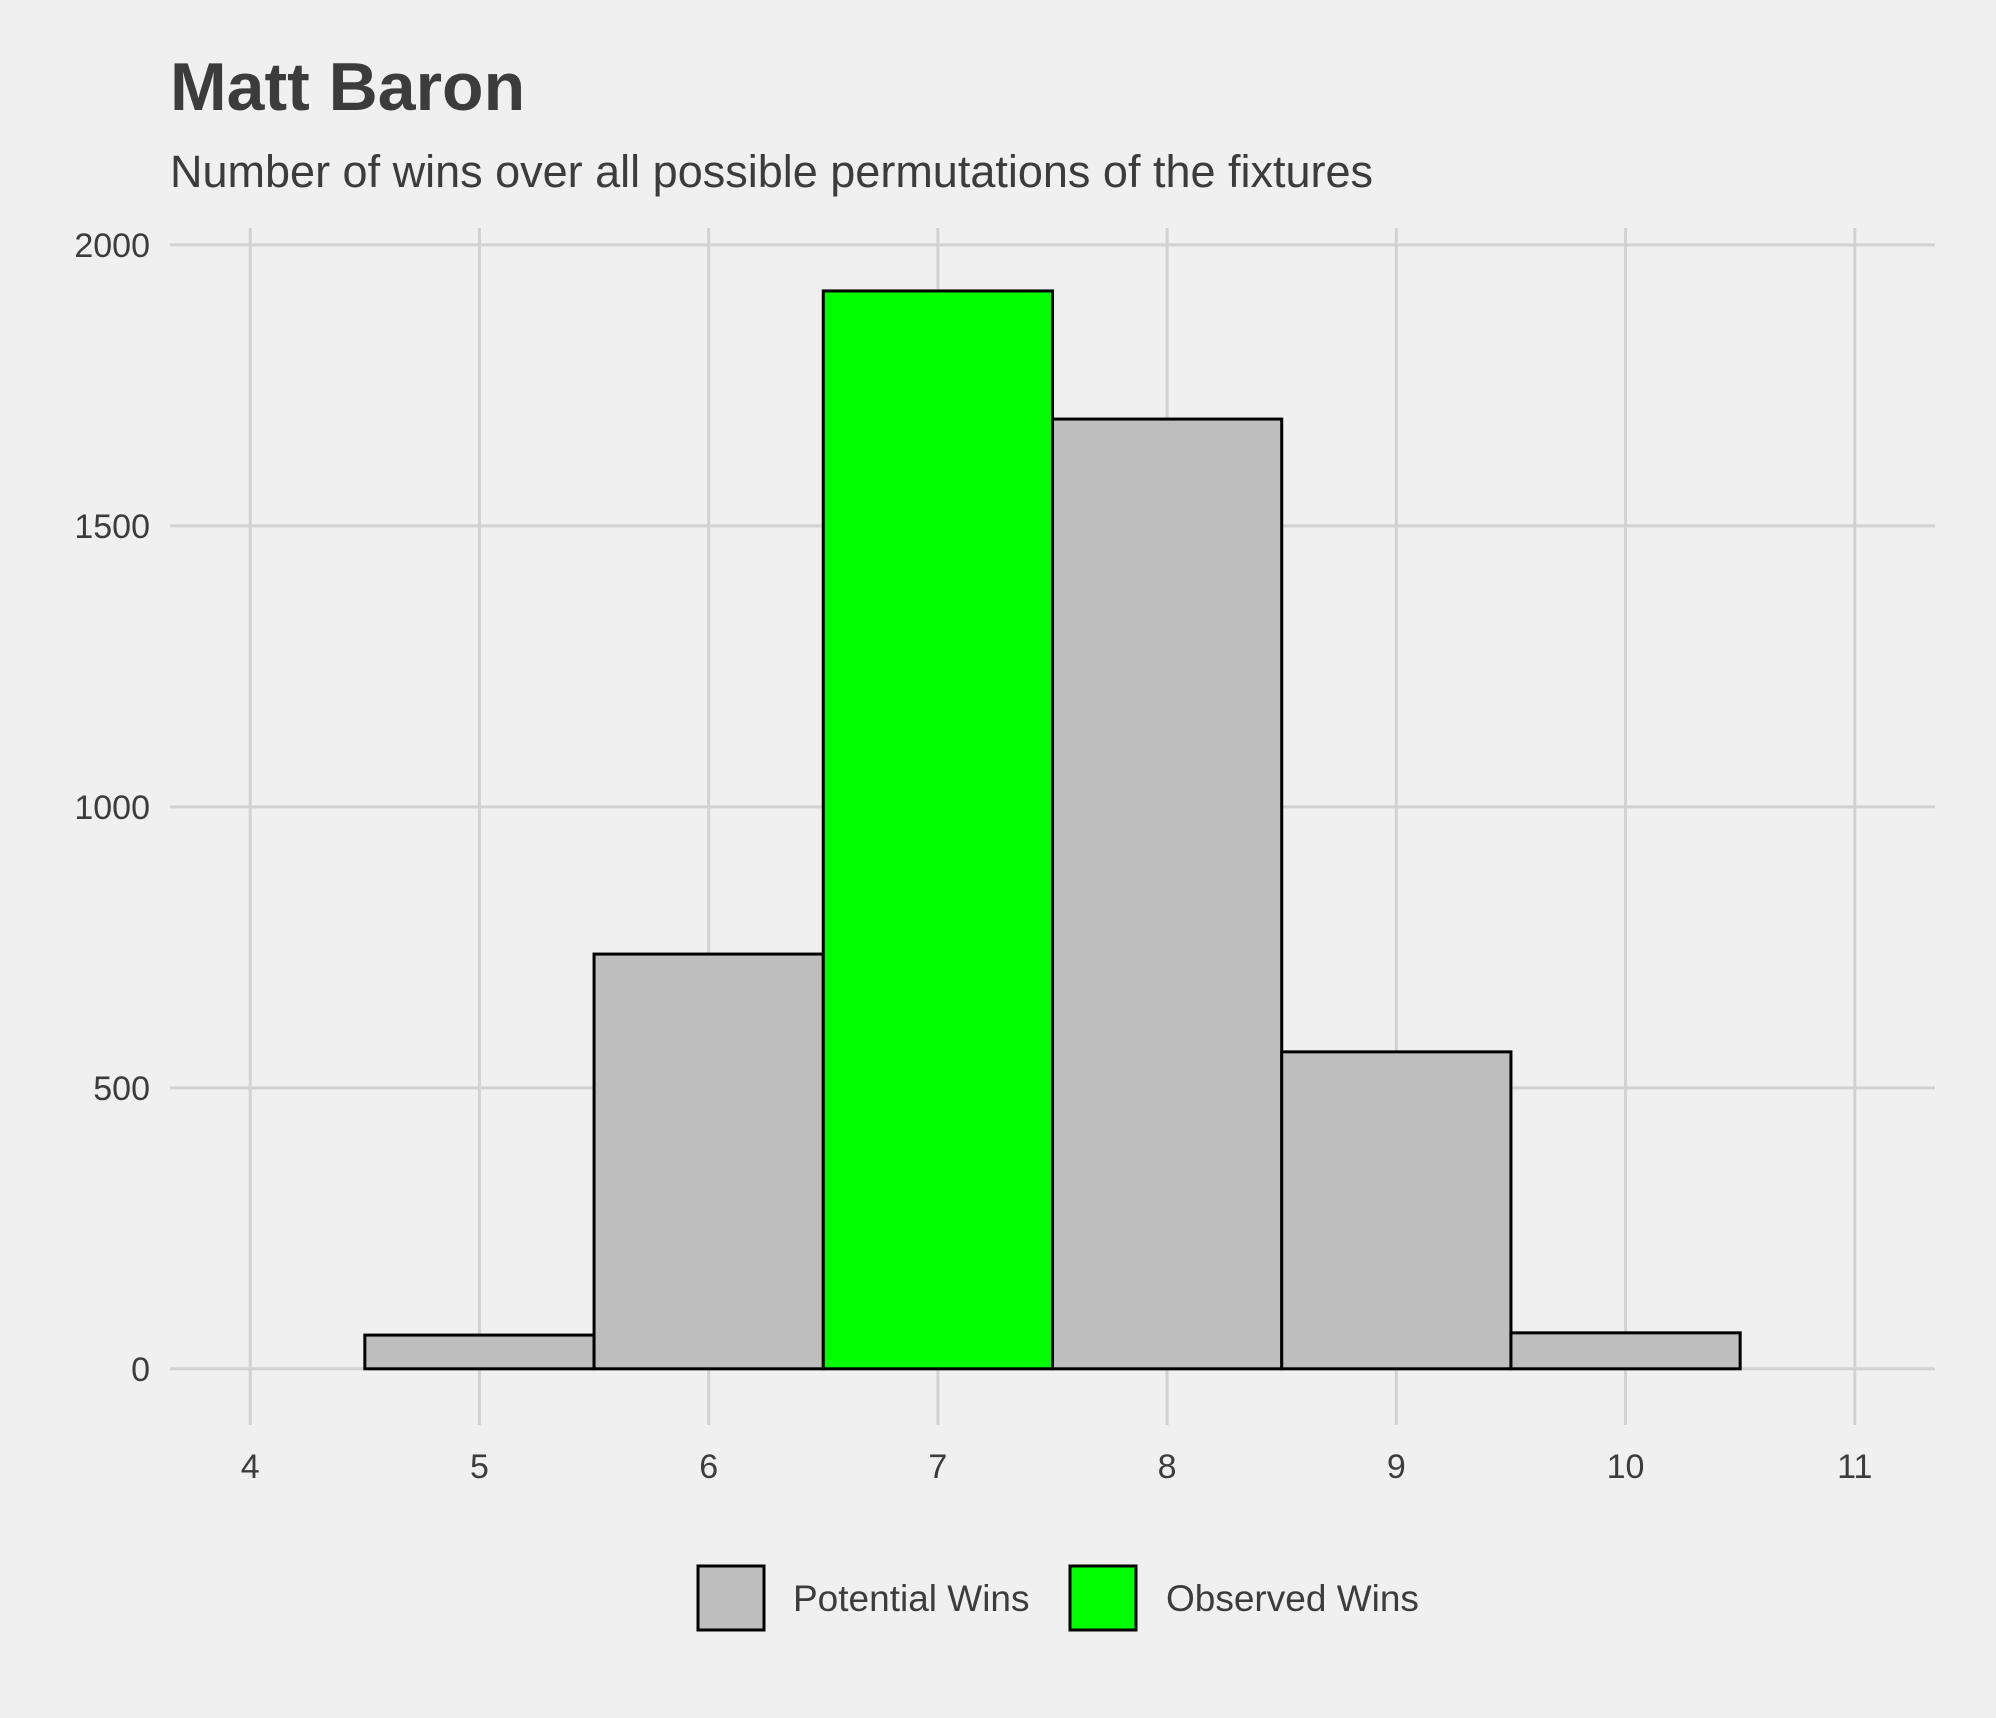 Image resolution: width=1996 pixels, height=1718 pixels. Describe the element at coordinates (1625, 1351) in the screenshot. I see `bar-10-wins` at that location.